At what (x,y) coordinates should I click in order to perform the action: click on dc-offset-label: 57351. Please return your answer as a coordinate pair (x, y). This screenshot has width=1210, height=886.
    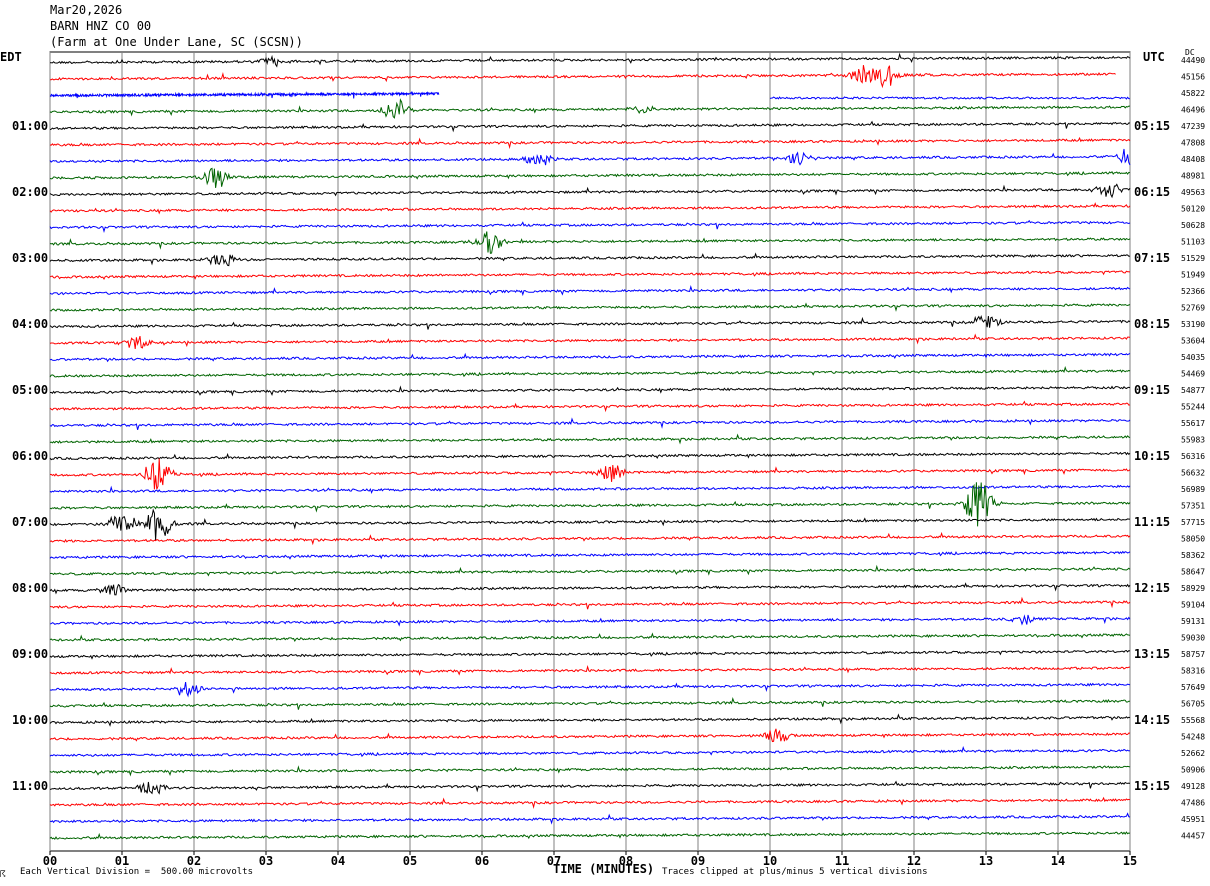
    Looking at the image, I should click on (1193, 506).